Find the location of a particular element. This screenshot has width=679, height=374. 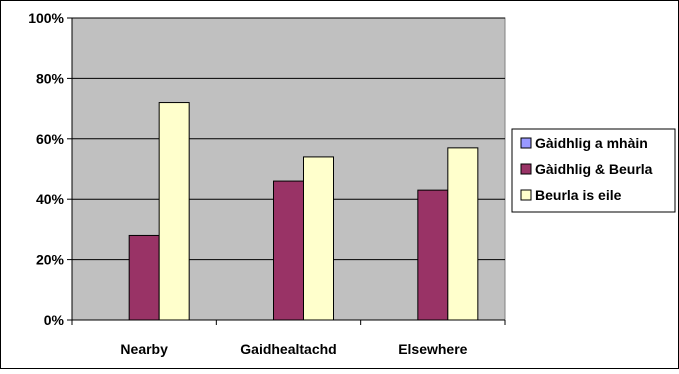

legend-box is located at coordinates (593, 170).